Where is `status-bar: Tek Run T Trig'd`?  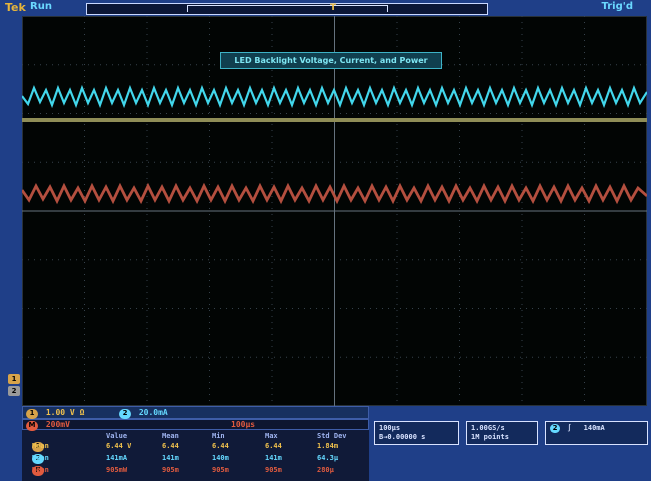
status-bar: Tek Run T Trig'd is located at coordinates (325, 8).